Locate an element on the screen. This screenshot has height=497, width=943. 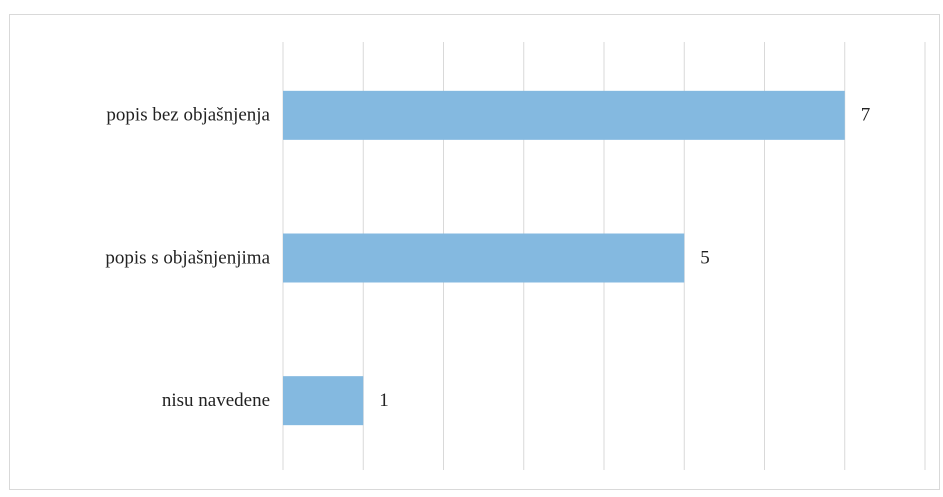
y-tick-label: nisu navedene is located at coordinates (216, 400).